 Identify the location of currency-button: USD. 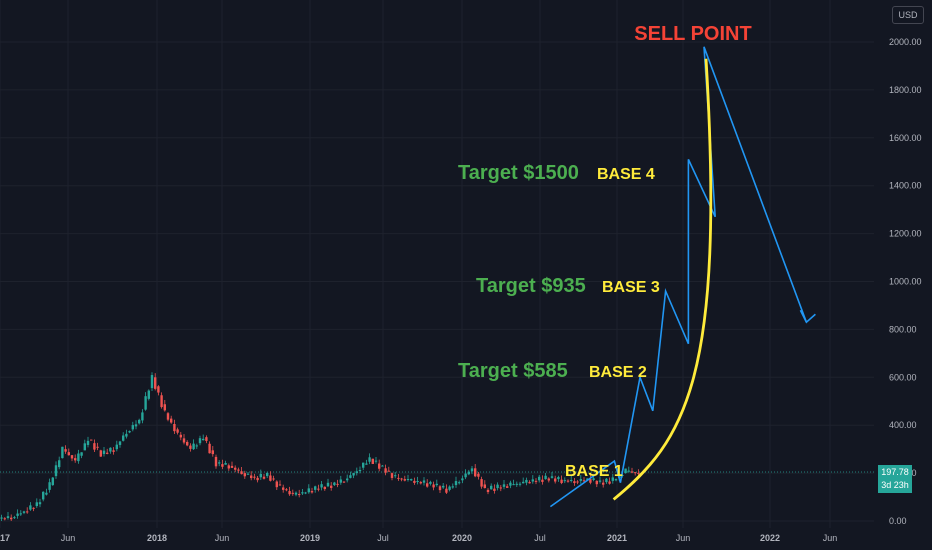
(908, 15).